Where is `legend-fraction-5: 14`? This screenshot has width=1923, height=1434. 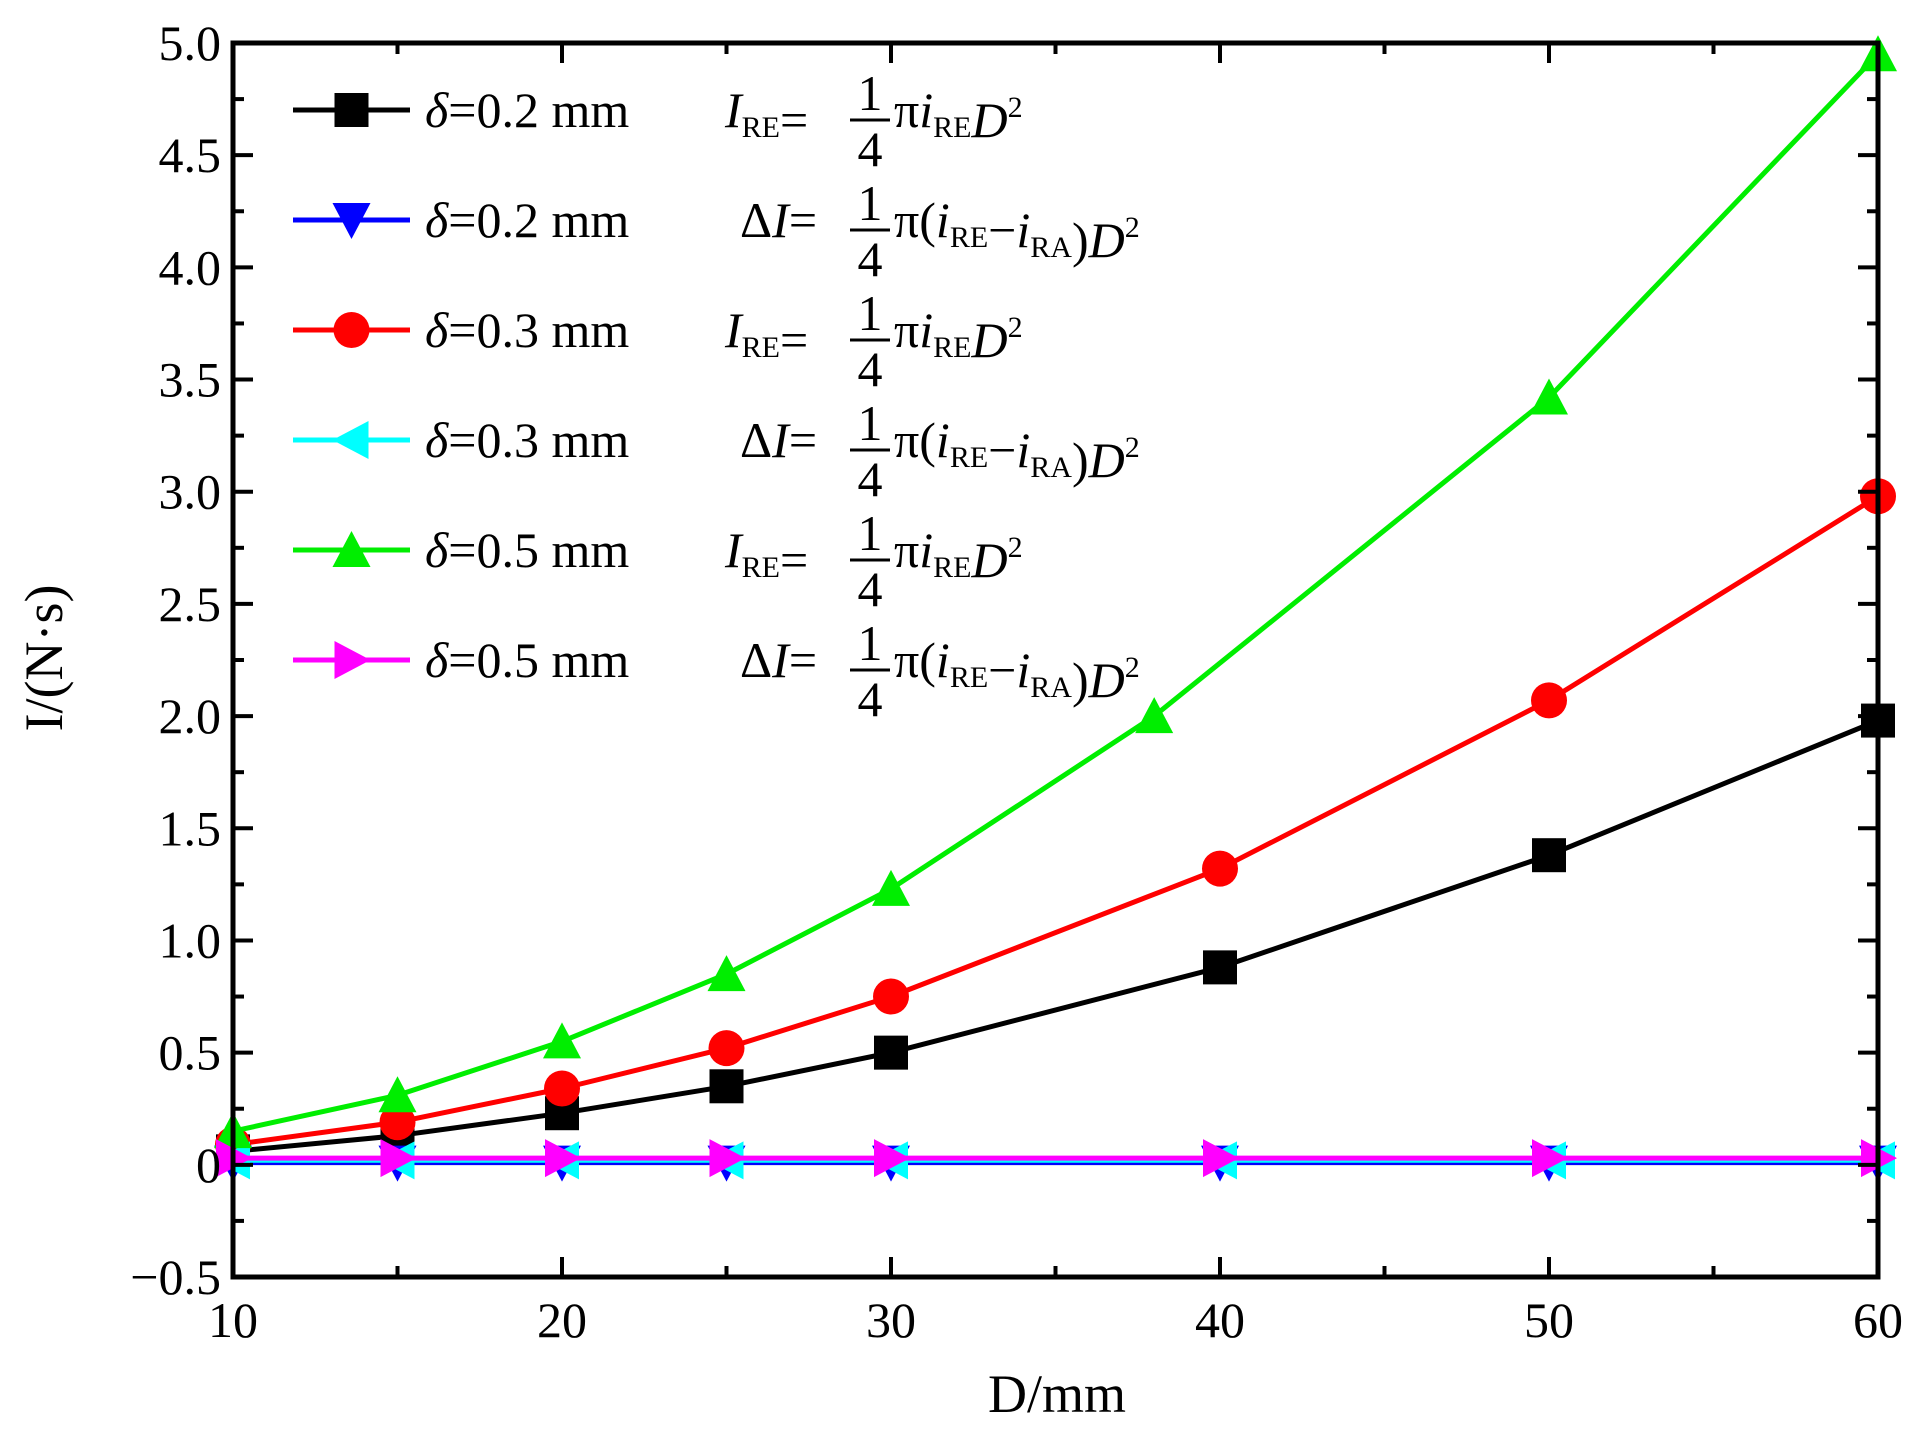 legend-fraction-5: 14 is located at coordinates (870, 671).